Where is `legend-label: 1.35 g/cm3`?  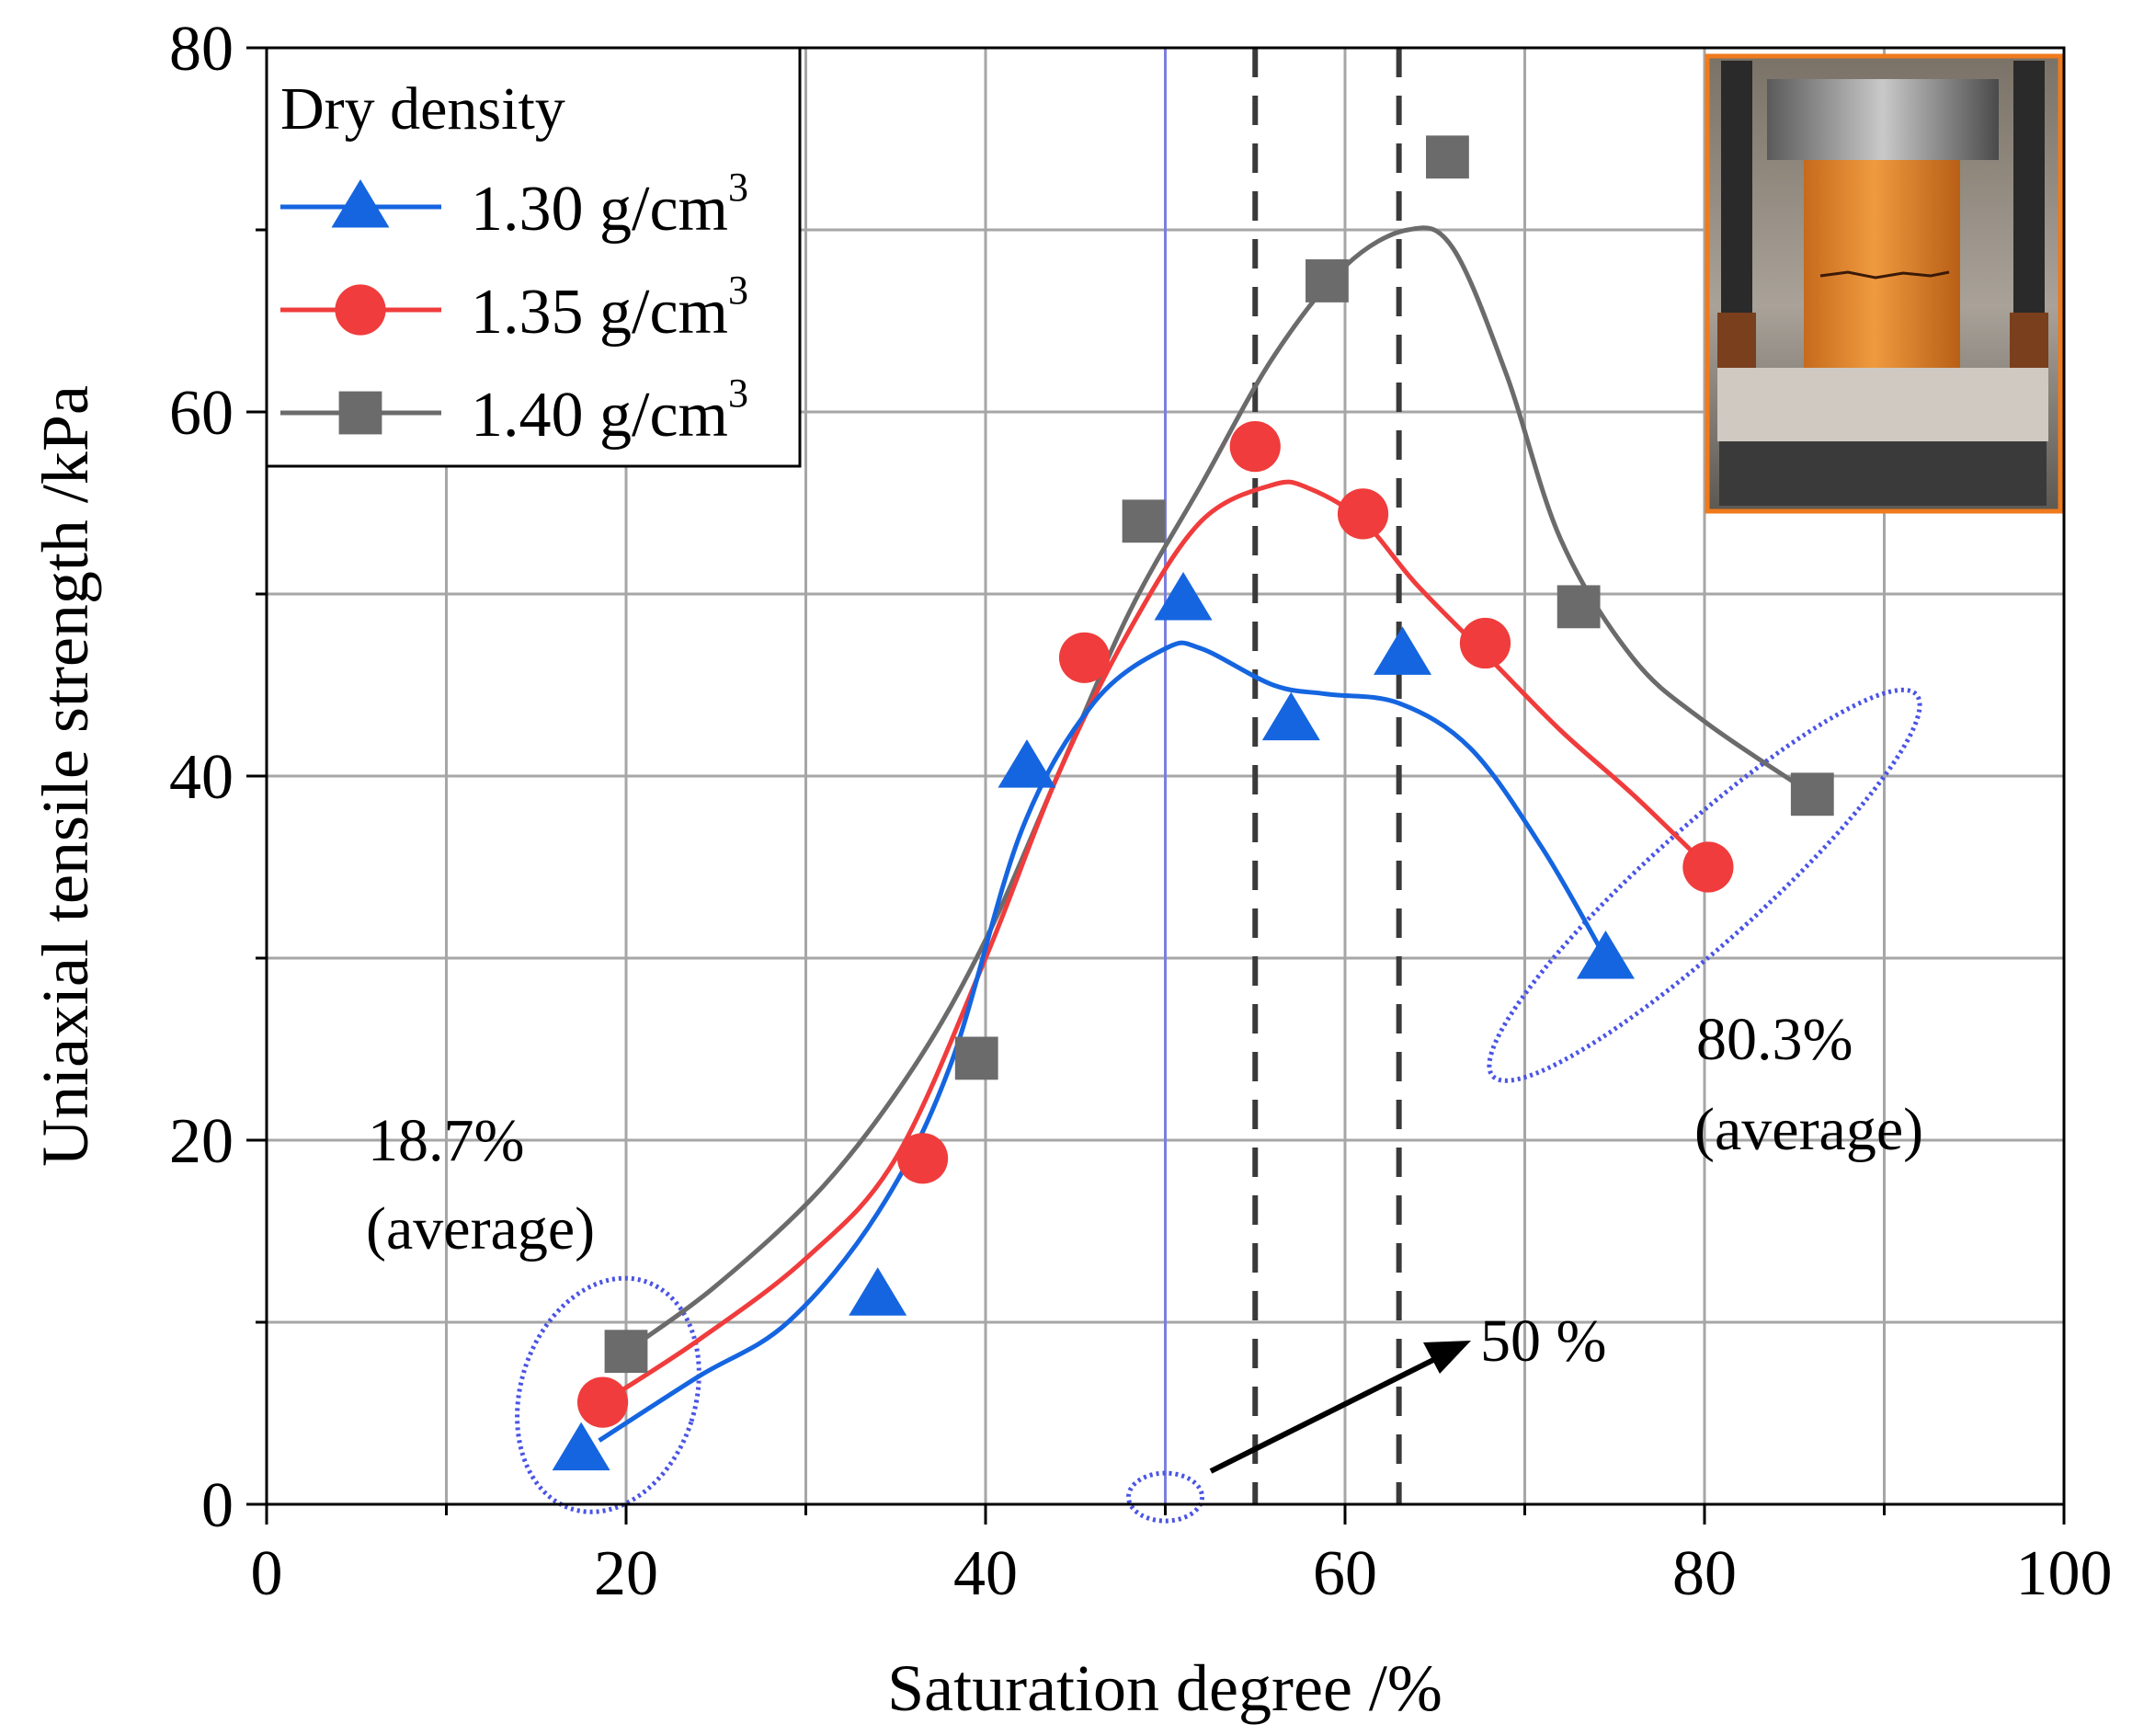 legend-label: 1.35 g/cm3 is located at coordinates (609, 308).